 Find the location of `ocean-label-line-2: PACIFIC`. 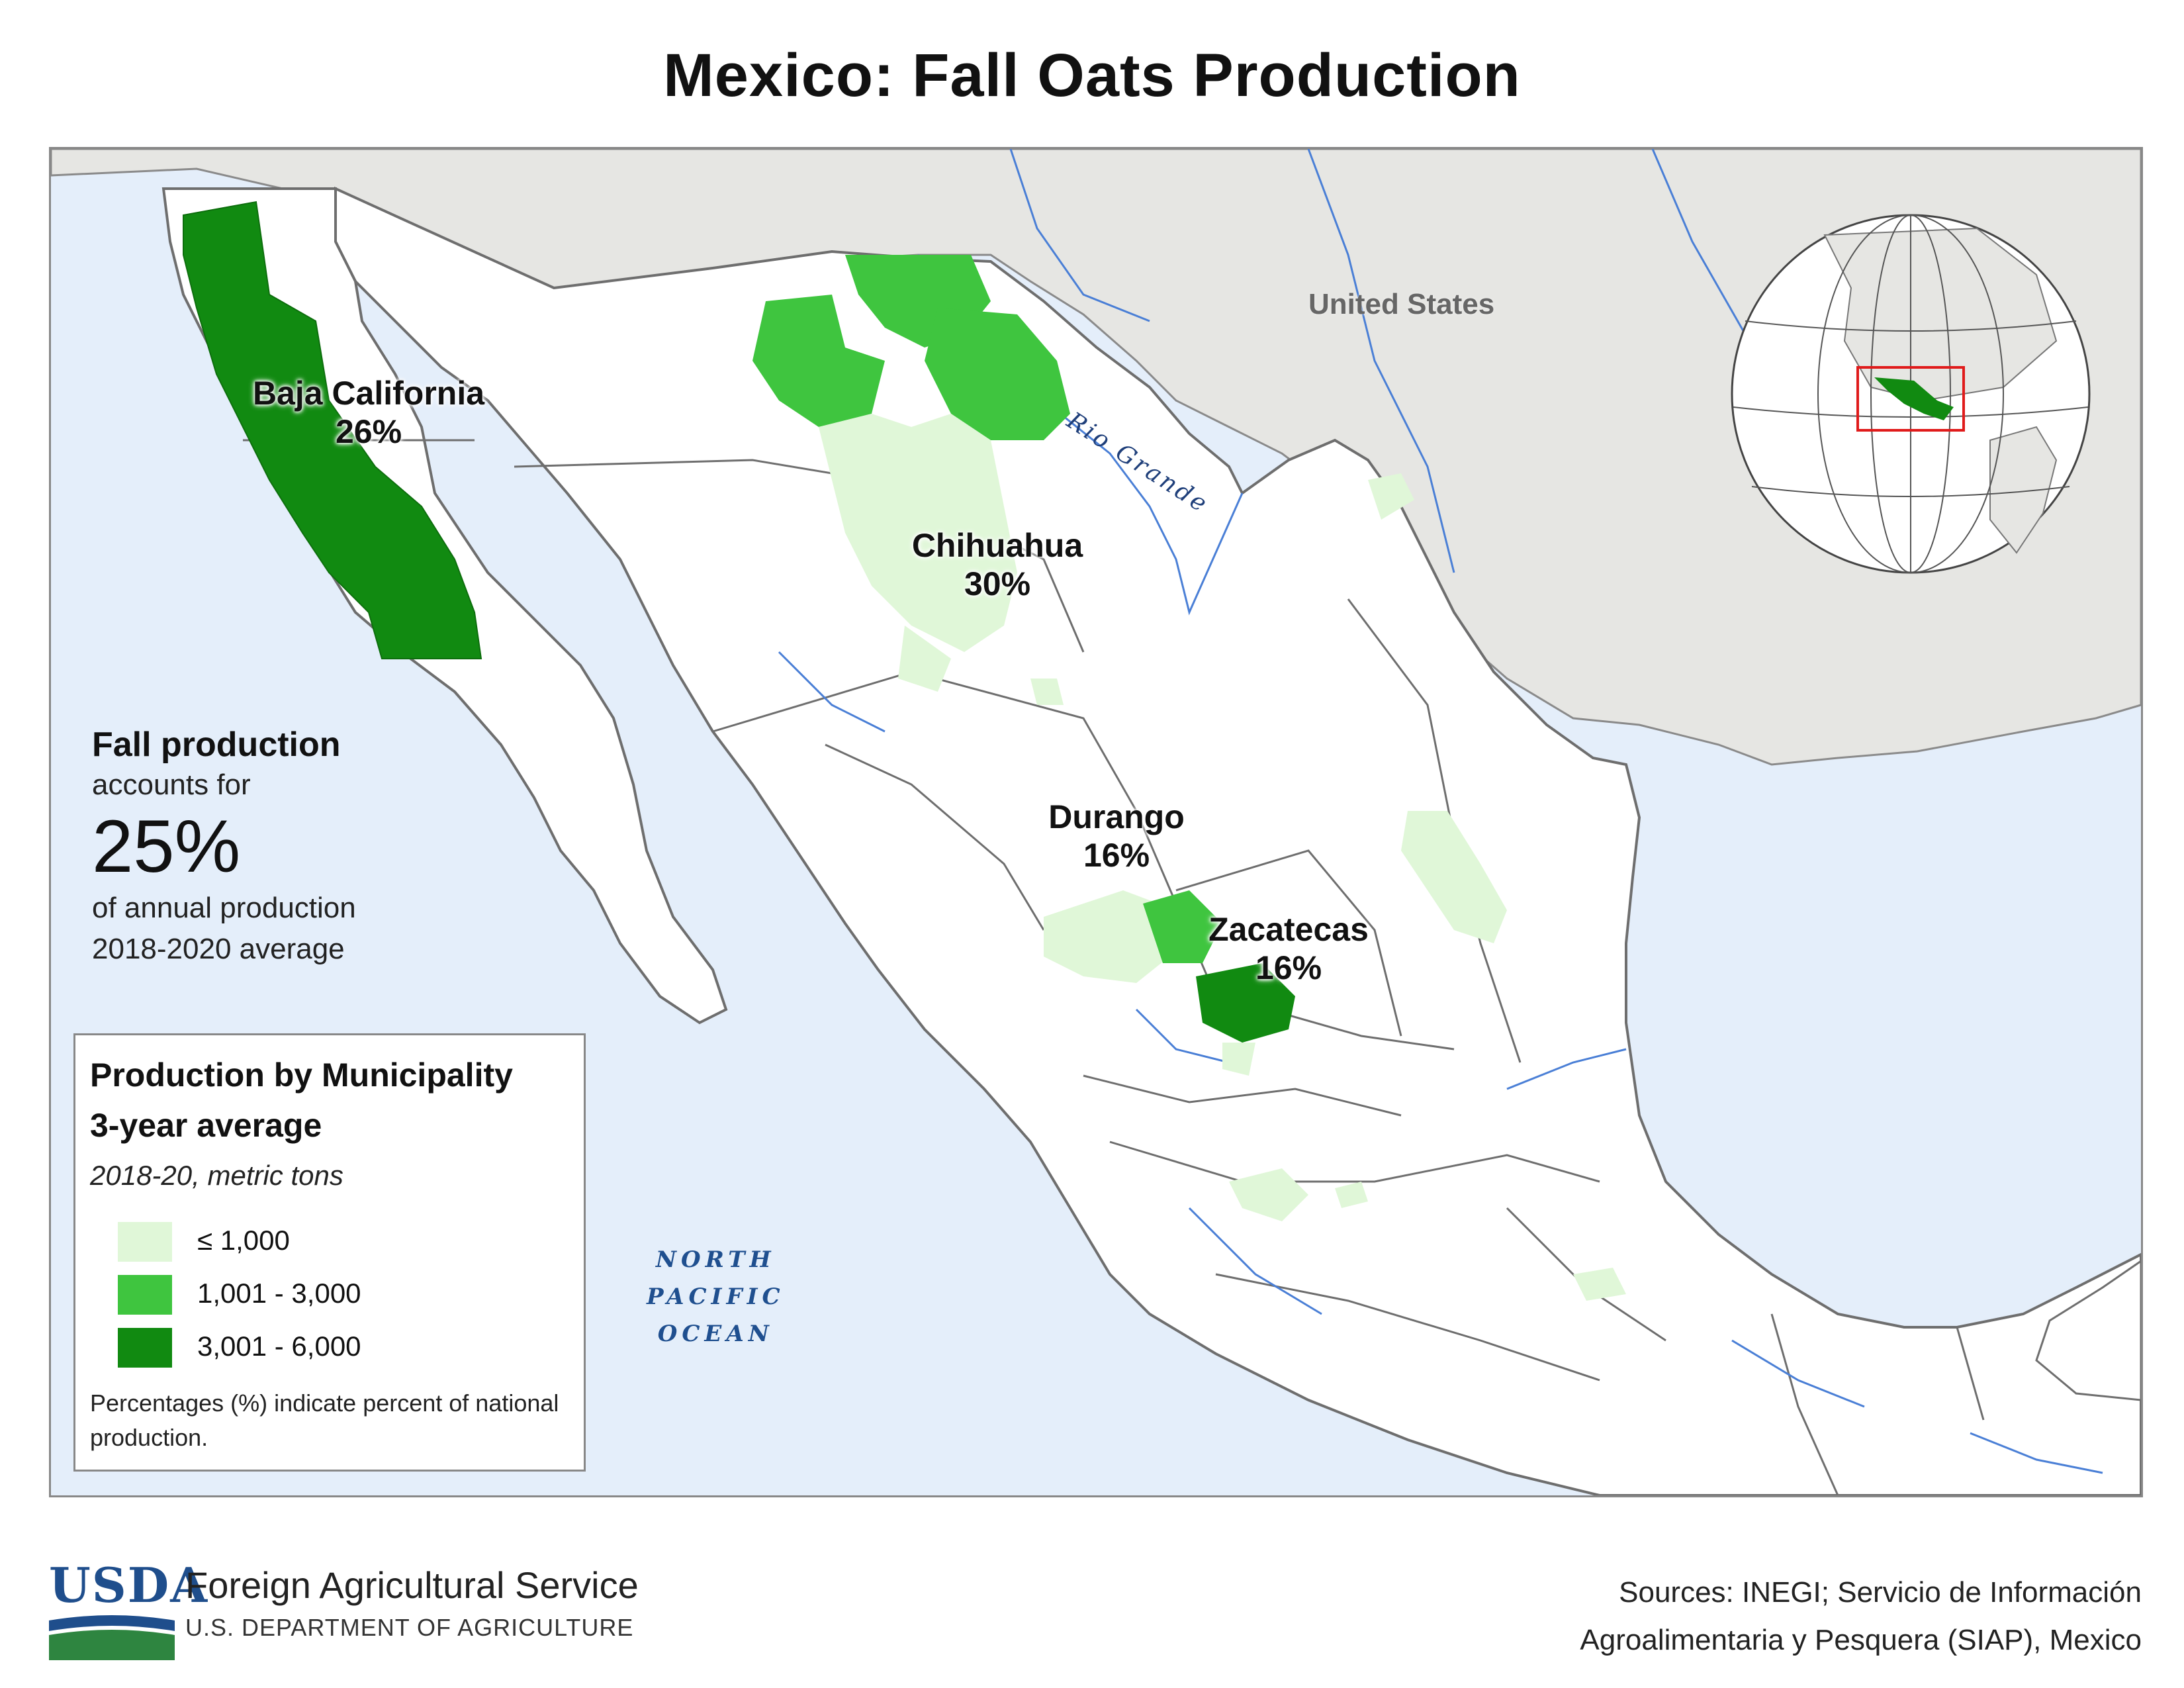

ocean-label-line-2: PACIFIC is located at coordinates (716, 1297).